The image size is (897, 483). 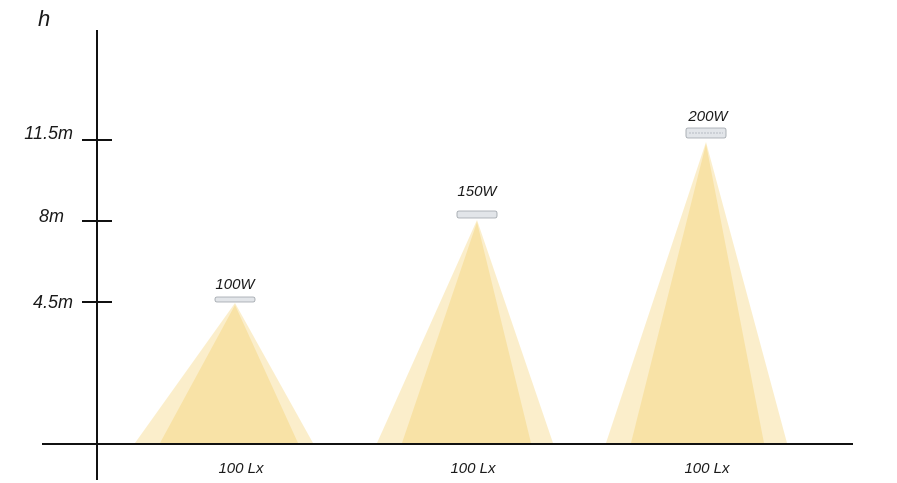 What do you see at coordinates (239, 376) in the screenshot?
I see `fixture-100w: 100W 100 Lx` at bounding box center [239, 376].